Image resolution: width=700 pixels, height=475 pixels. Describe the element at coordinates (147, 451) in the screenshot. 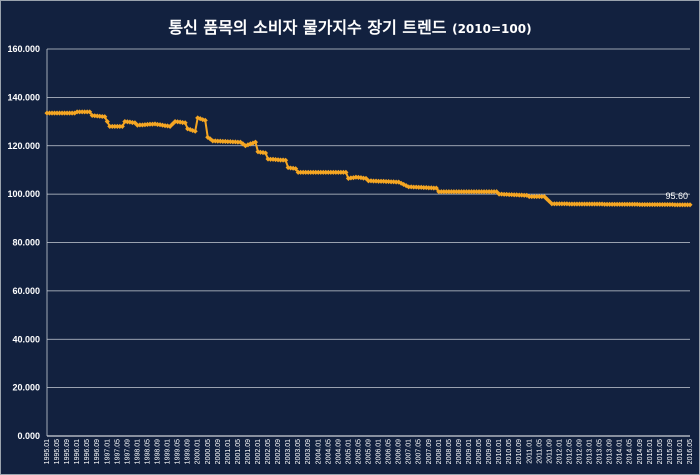

I see `x-tick-label: 1998.05` at that location.